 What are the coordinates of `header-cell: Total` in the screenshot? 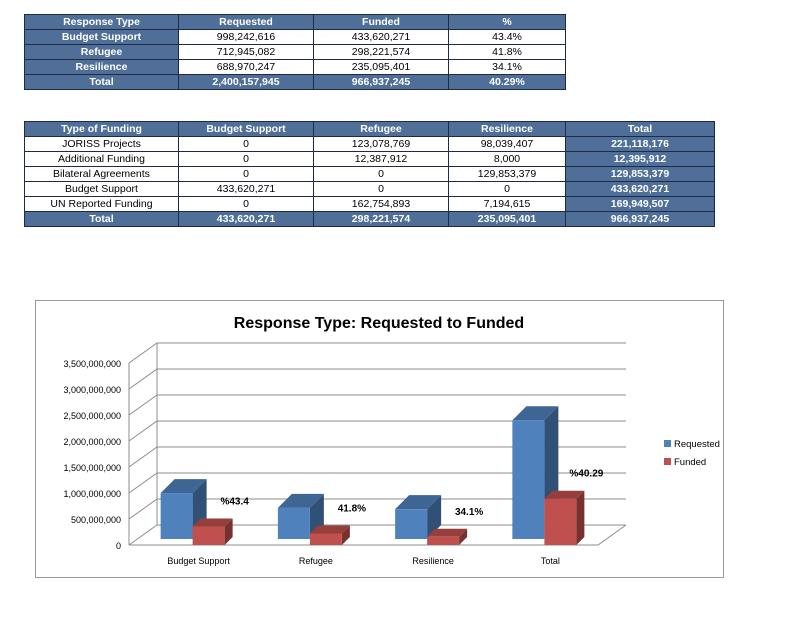 It's located at (640, 129).